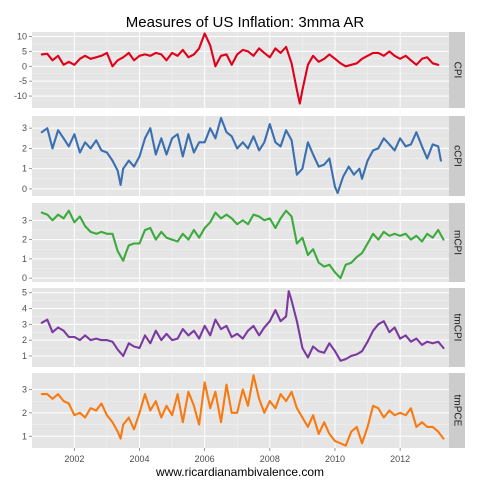  I want to click on series-line-tmpce, so click(242, 410).